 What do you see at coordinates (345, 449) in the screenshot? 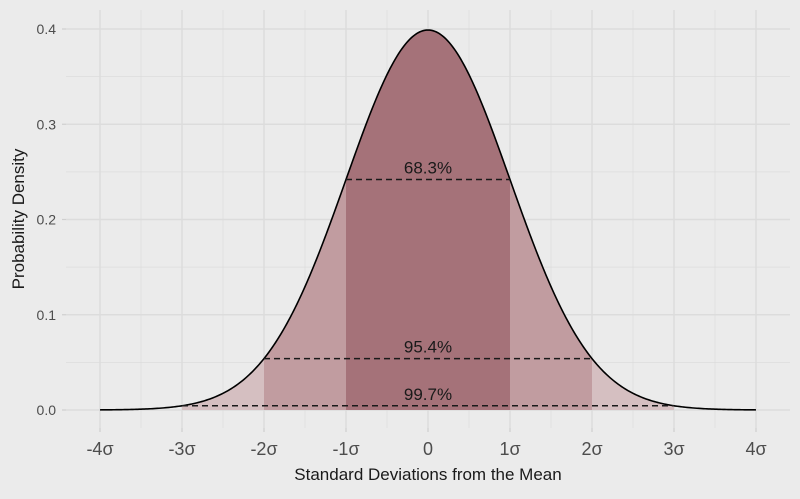
I see `x-tick-label: -1σ` at bounding box center [345, 449].